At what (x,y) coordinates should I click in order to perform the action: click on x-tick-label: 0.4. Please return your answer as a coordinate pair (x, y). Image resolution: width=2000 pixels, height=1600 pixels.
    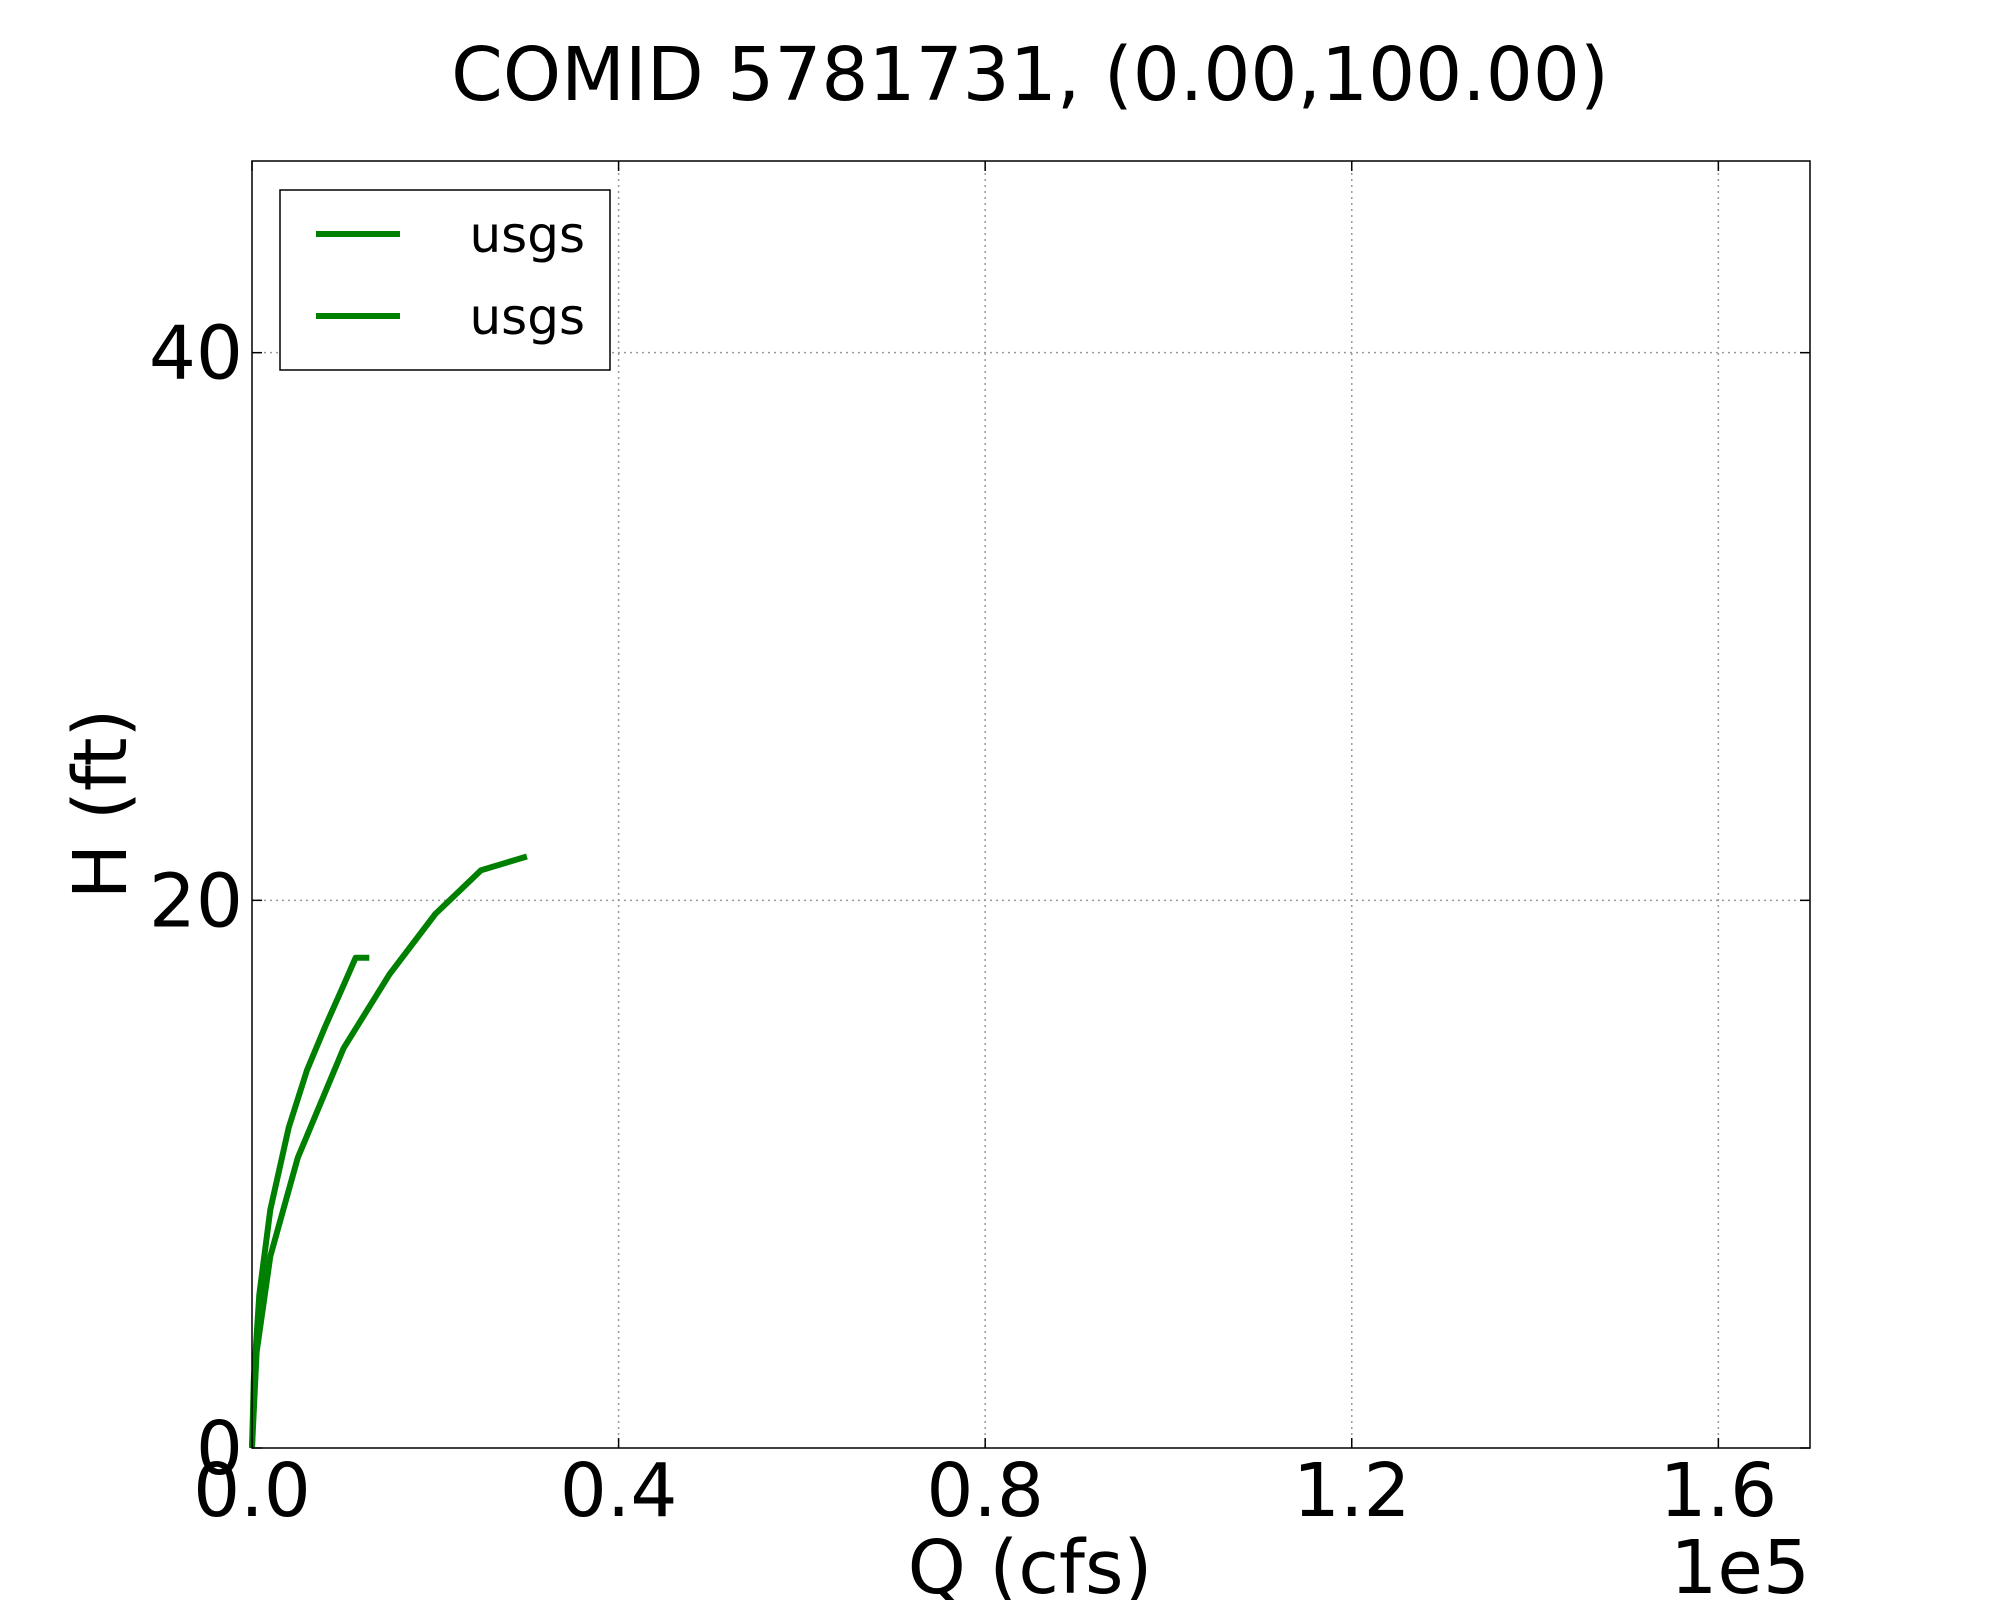
    Looking at the image, I should click on (619, 1491).